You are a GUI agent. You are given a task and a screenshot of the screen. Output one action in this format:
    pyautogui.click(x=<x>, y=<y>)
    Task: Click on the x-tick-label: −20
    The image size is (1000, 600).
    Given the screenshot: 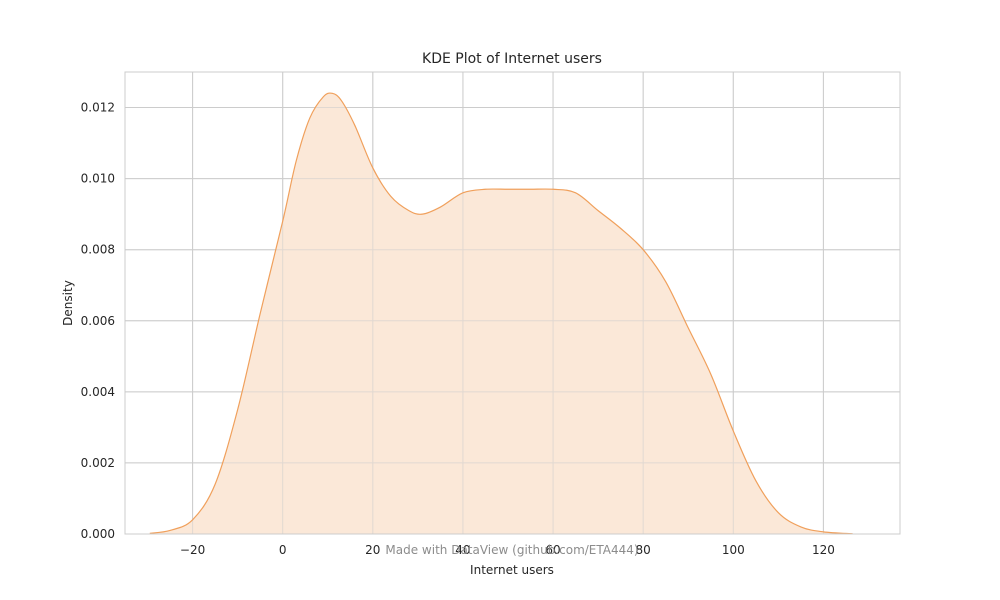 What is the action you would take?
    pyautogui.click(x=192, y=550)
    